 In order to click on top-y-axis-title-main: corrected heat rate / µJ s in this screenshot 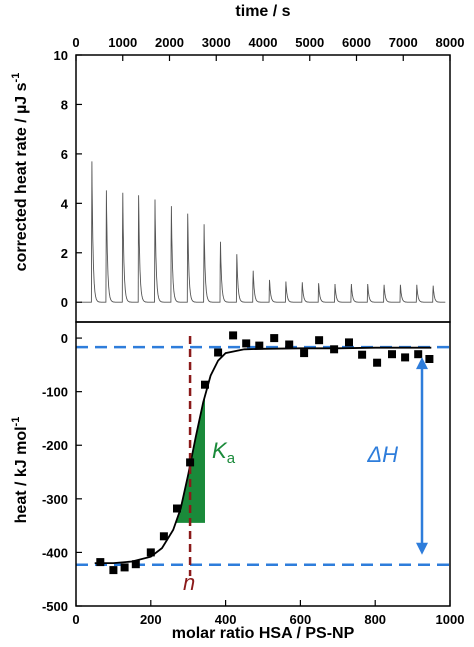, I will do `click(21, 176)`.